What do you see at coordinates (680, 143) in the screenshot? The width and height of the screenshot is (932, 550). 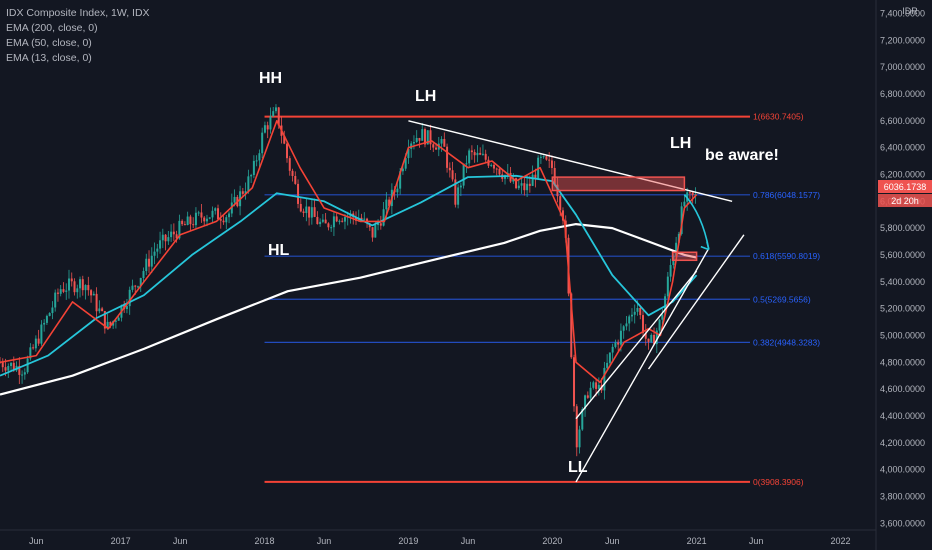 I see `annotation-lh-2020: LH` at bounding box center [680, 143].